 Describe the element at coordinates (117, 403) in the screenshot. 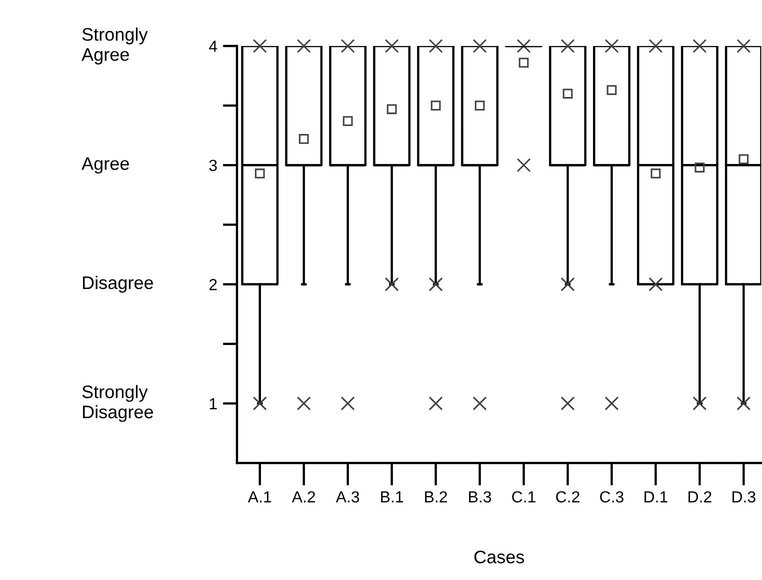

I see `text: Strongly Disagree` at that location.